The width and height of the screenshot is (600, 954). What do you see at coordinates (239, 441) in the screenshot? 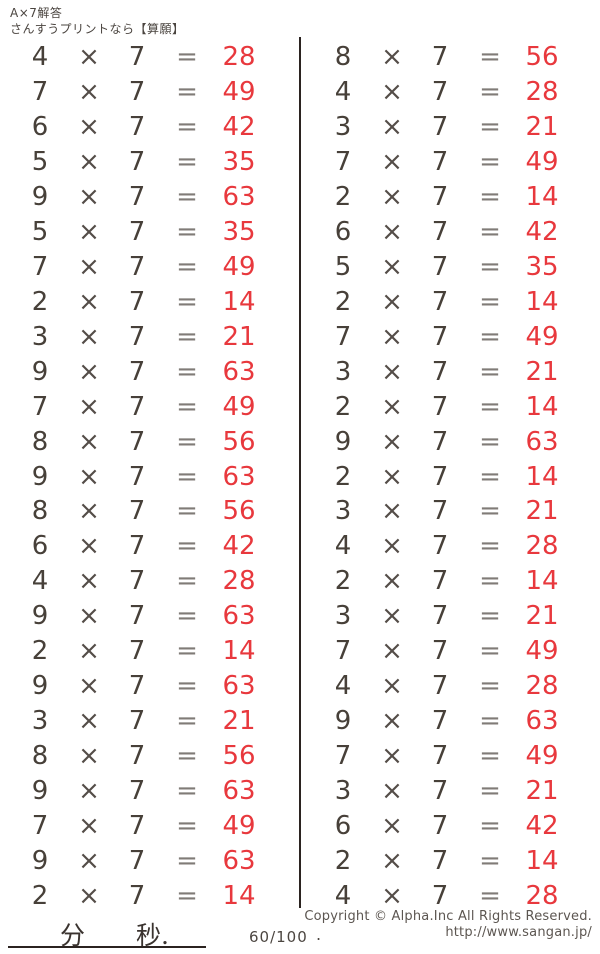
I see `answer-value: 56` at bounding box center [239, 441].